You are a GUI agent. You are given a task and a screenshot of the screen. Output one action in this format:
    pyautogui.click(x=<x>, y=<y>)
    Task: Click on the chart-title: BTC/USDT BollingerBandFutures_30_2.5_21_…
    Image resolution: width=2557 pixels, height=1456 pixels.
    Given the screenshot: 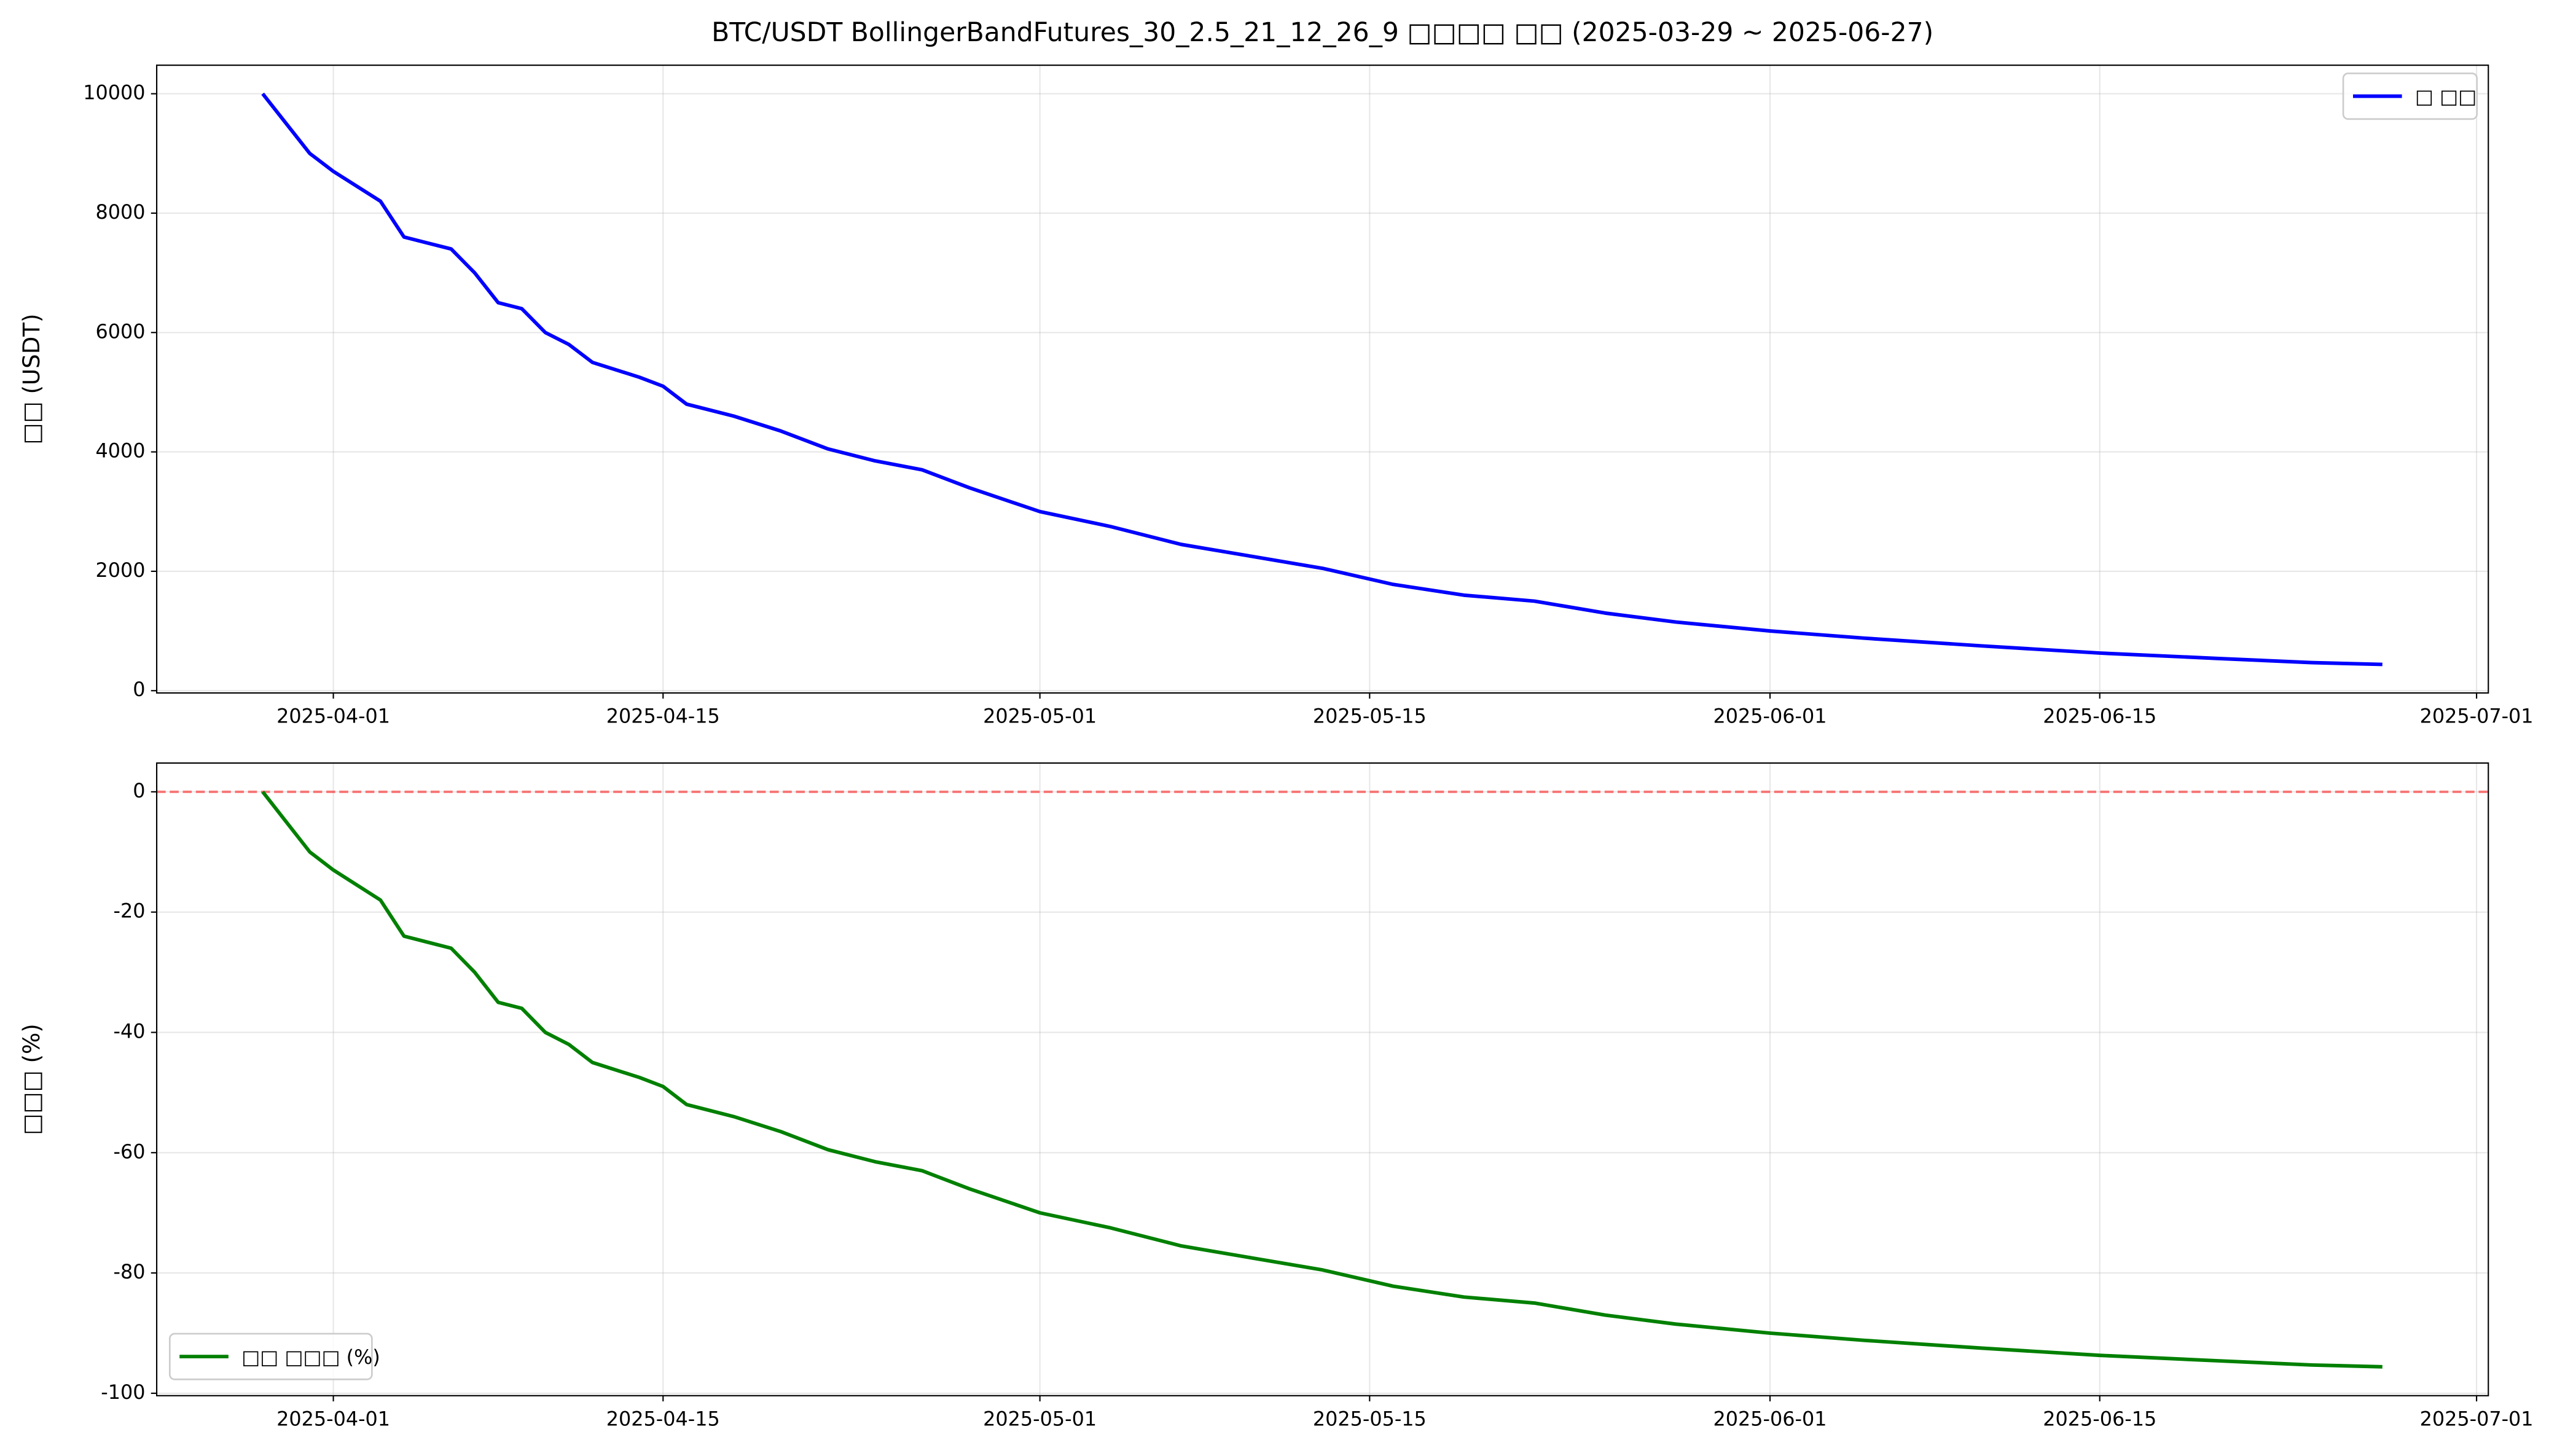 What is the action you would take?
    pyautogui.click(x=1322, y=33)
    